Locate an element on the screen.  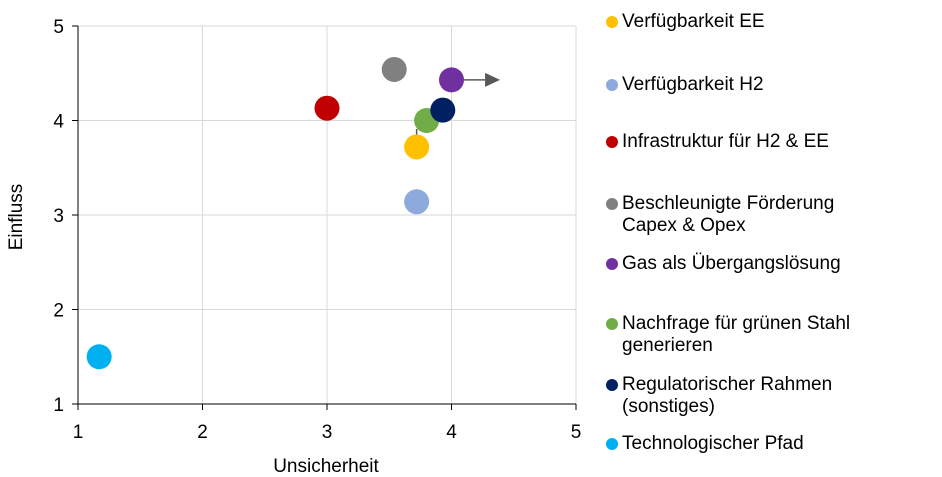
x-tick-label: 2 is located at coordinates (202, 432).